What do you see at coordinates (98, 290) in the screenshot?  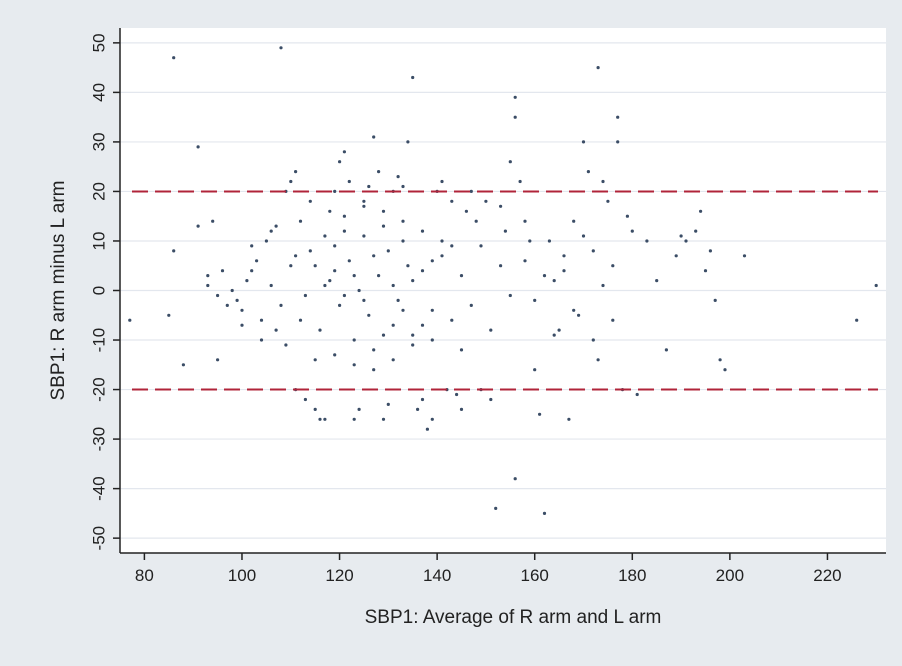 I see `y-tick-label: 0` at bounding box center [98, 290].